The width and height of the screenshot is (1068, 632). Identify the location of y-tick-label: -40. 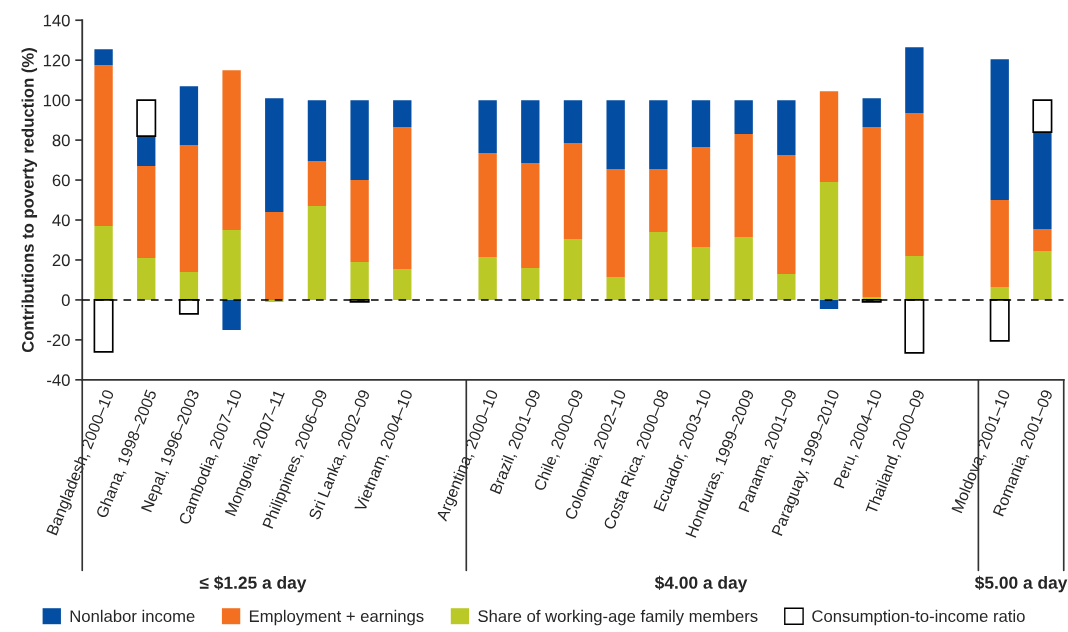
(58, 380).